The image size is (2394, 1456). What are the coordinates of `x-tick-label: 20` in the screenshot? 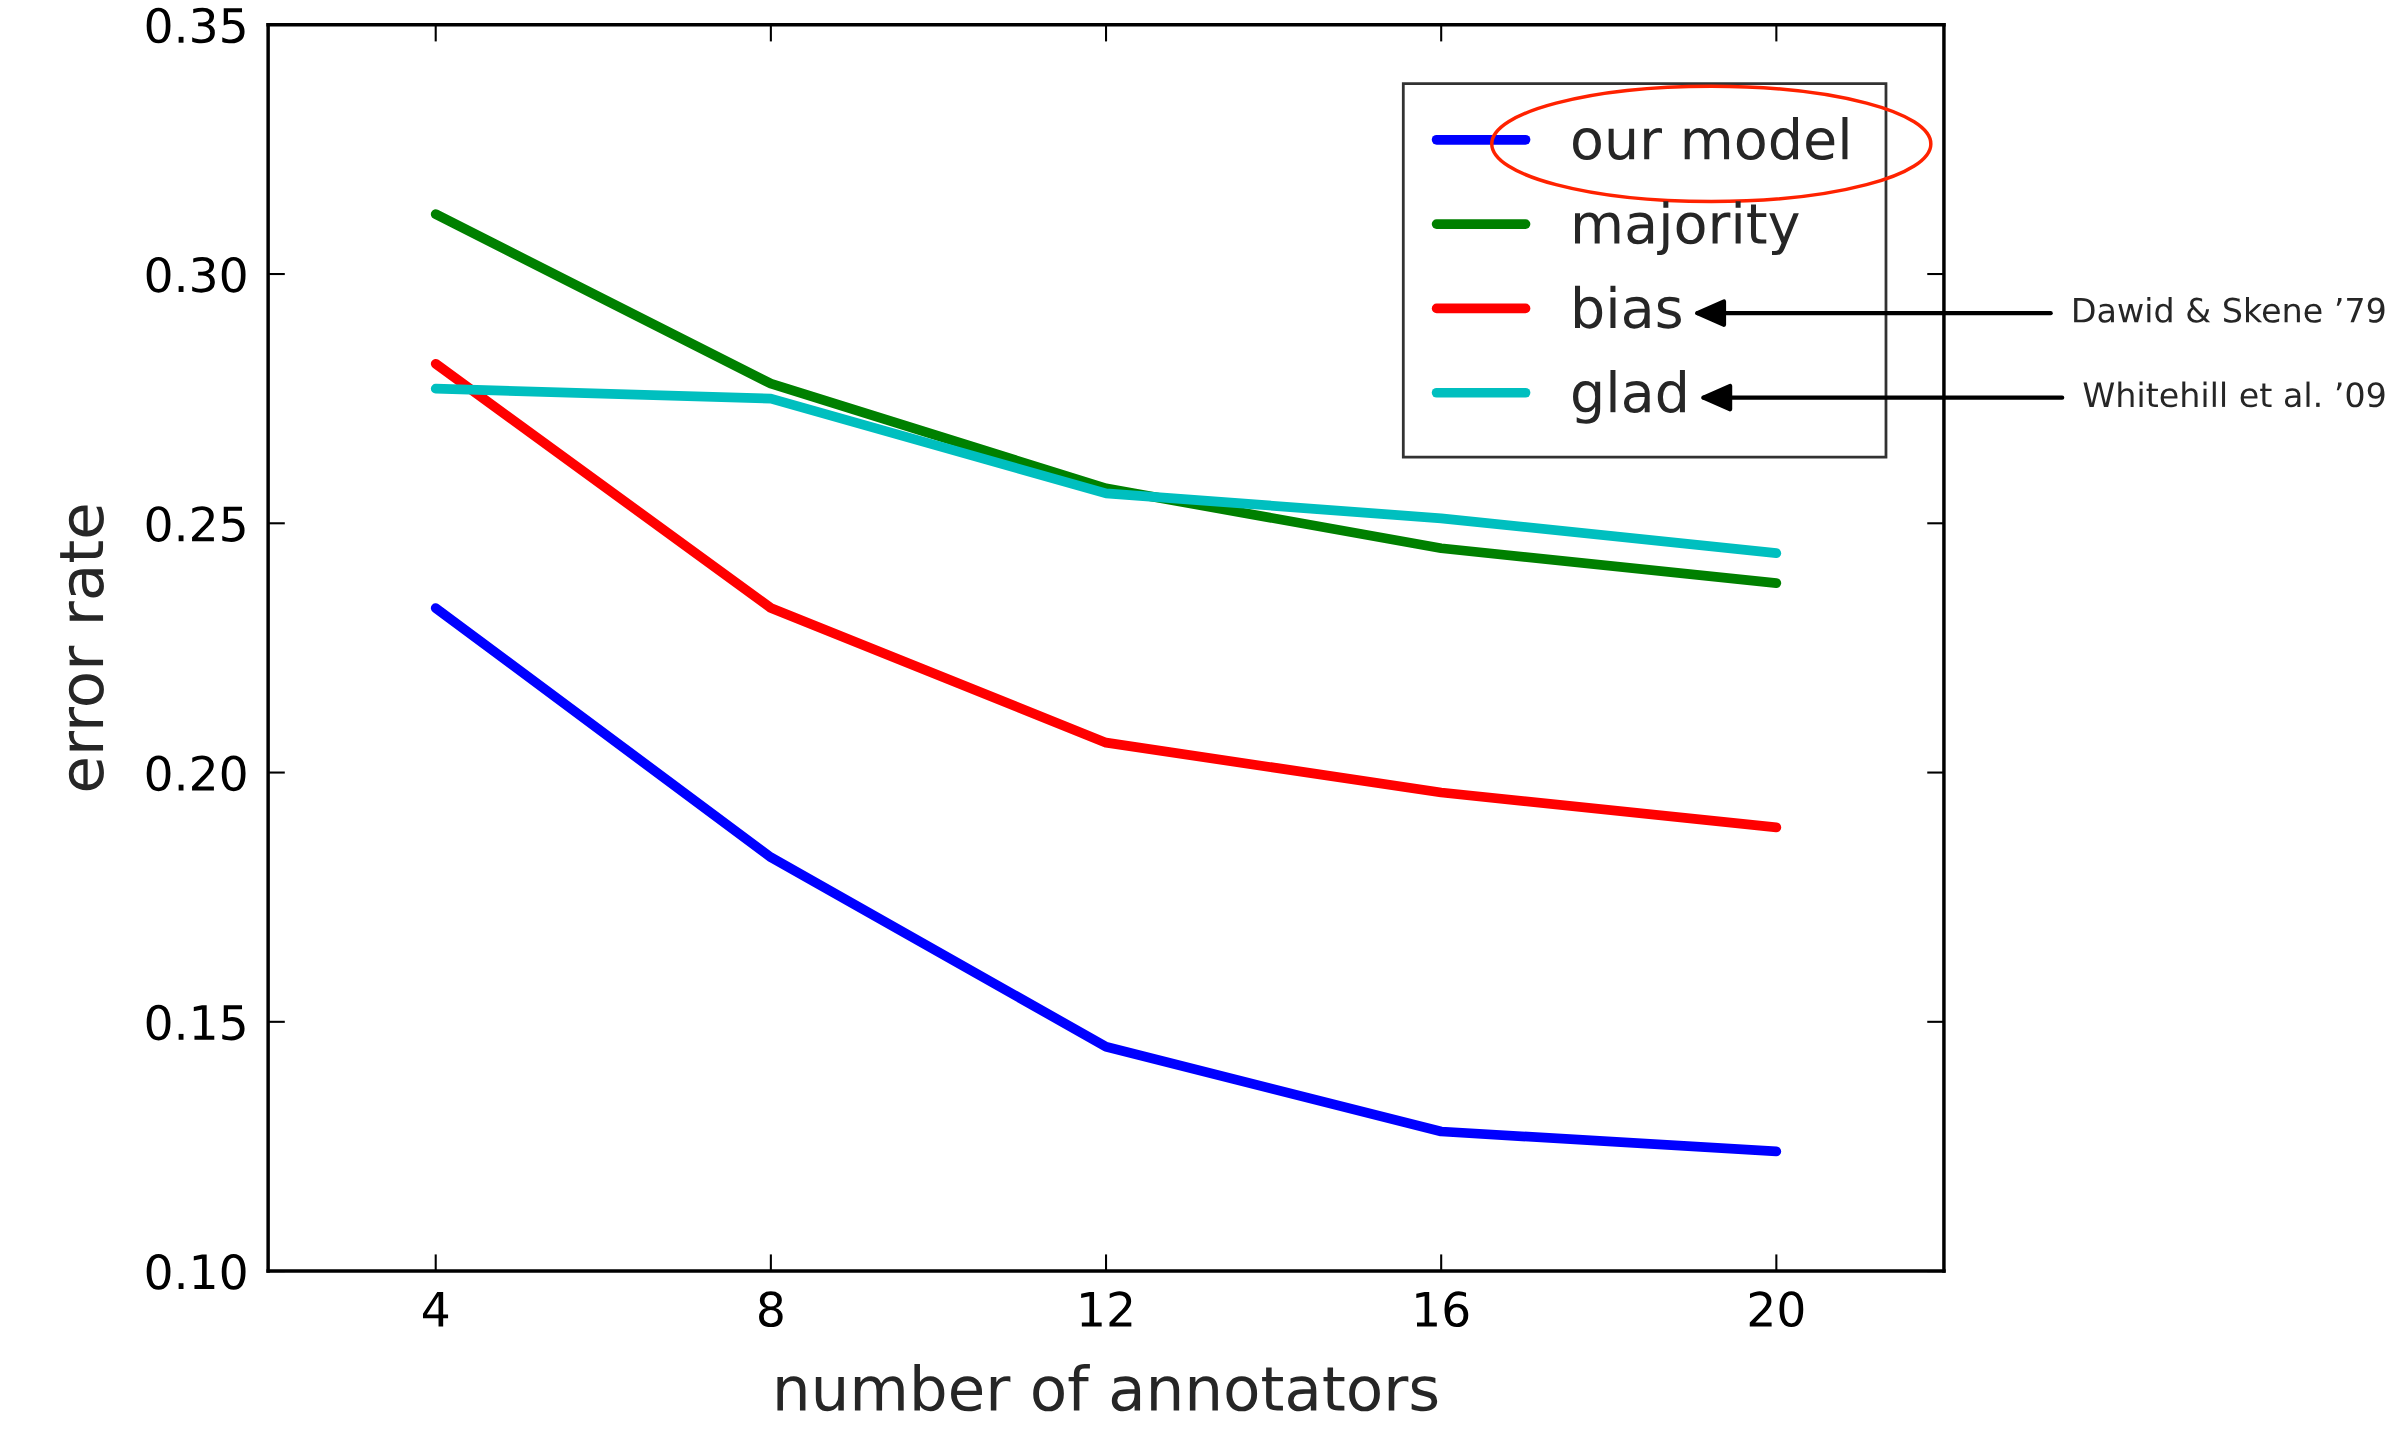 It's located at (1776, 1309).